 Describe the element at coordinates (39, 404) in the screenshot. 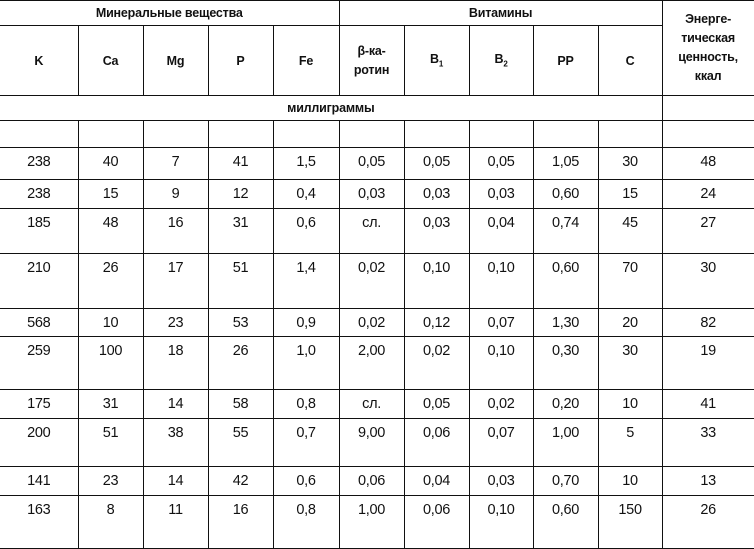

I see `table-cell: 175` at that location.